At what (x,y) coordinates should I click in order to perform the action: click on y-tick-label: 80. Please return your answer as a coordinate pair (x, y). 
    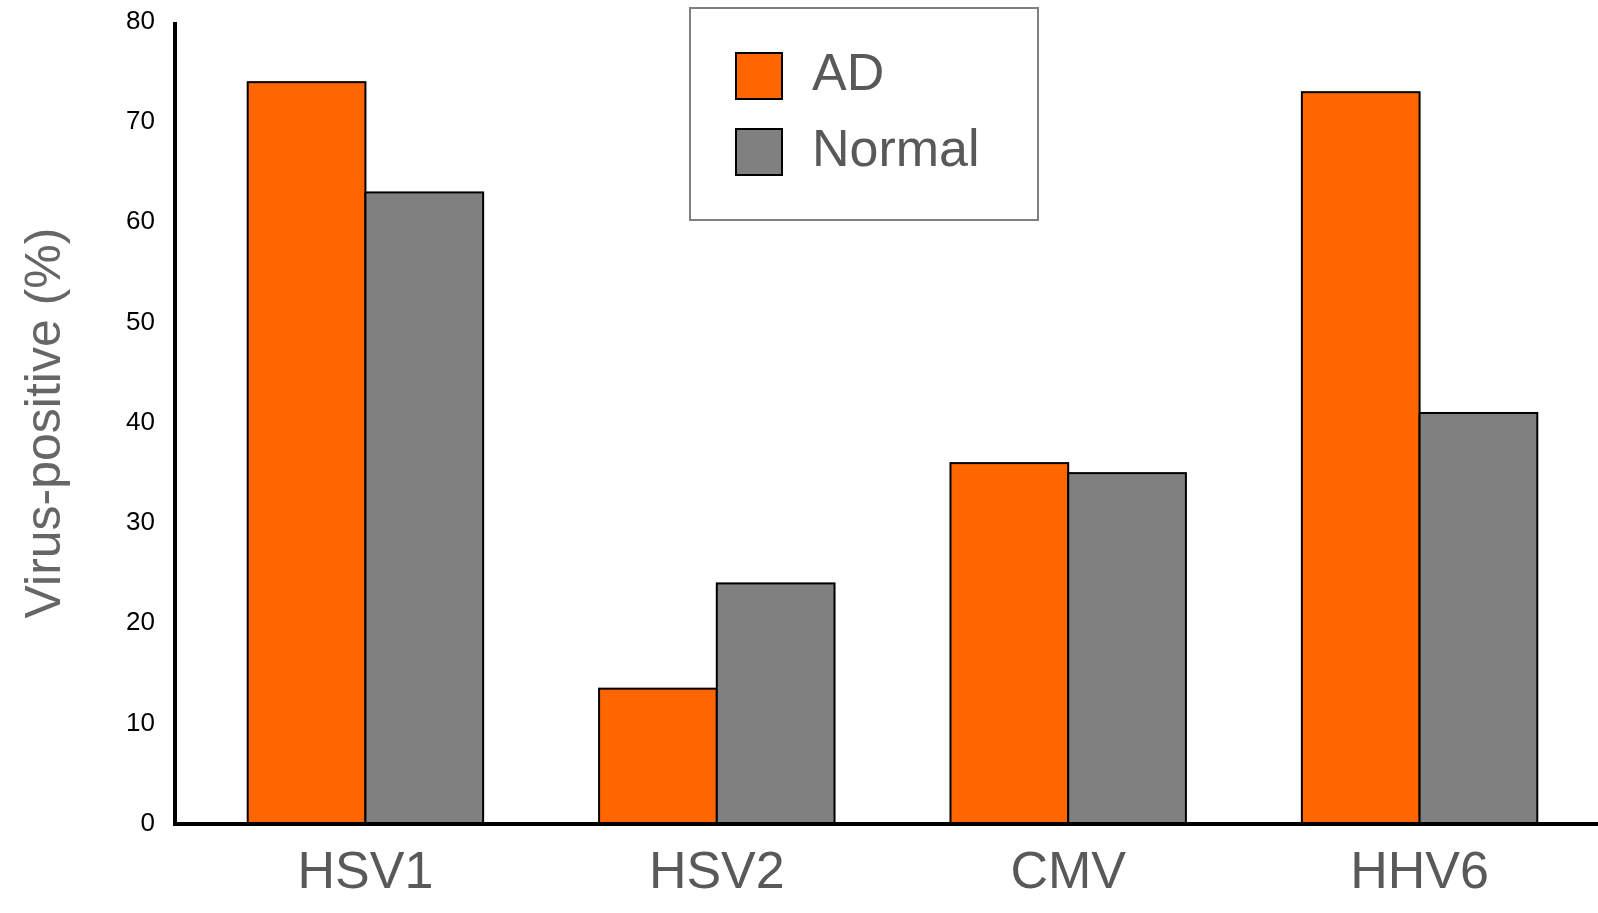
    Looking at the image, I should click on (140, 19).